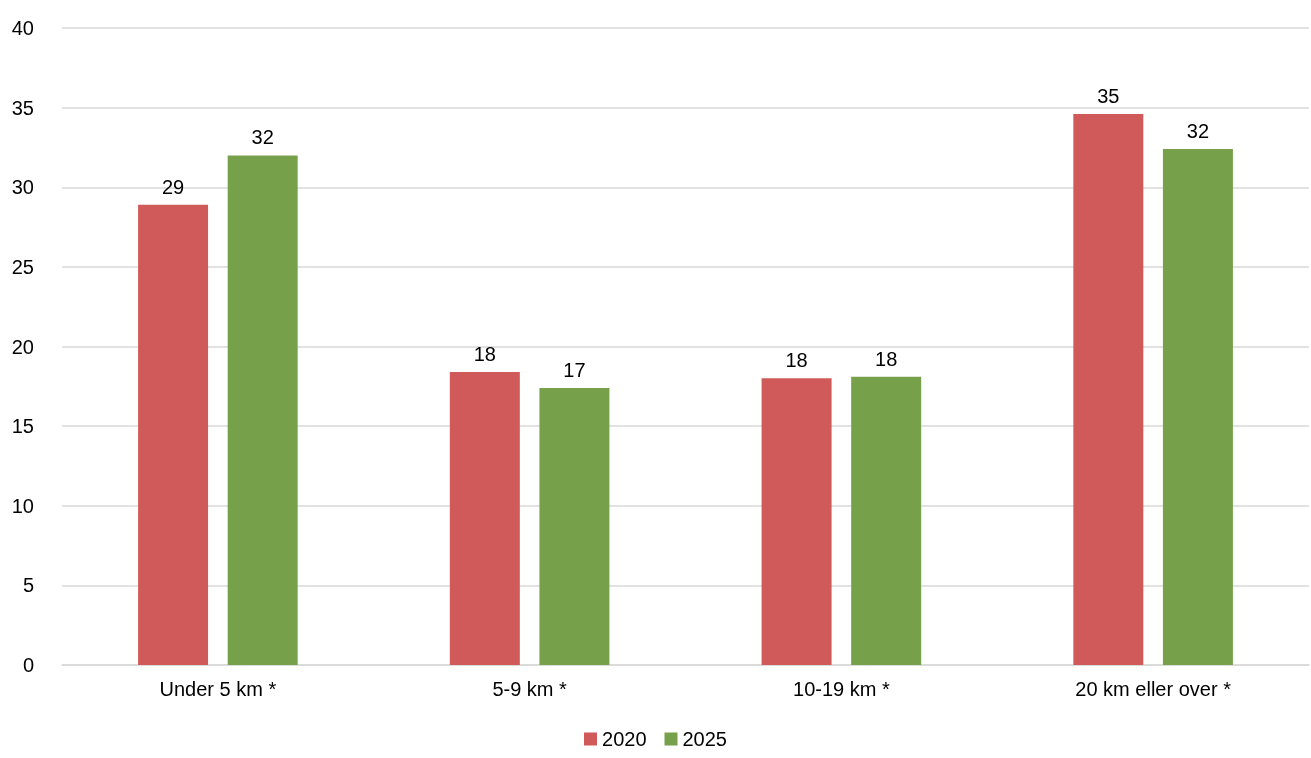 This screenshot has width=1311, height=758. What do you see at coordinates (841, 689) in the screenshot?
I see `x-tick-label: 10-19 km *` at bounding box center [841, 689].